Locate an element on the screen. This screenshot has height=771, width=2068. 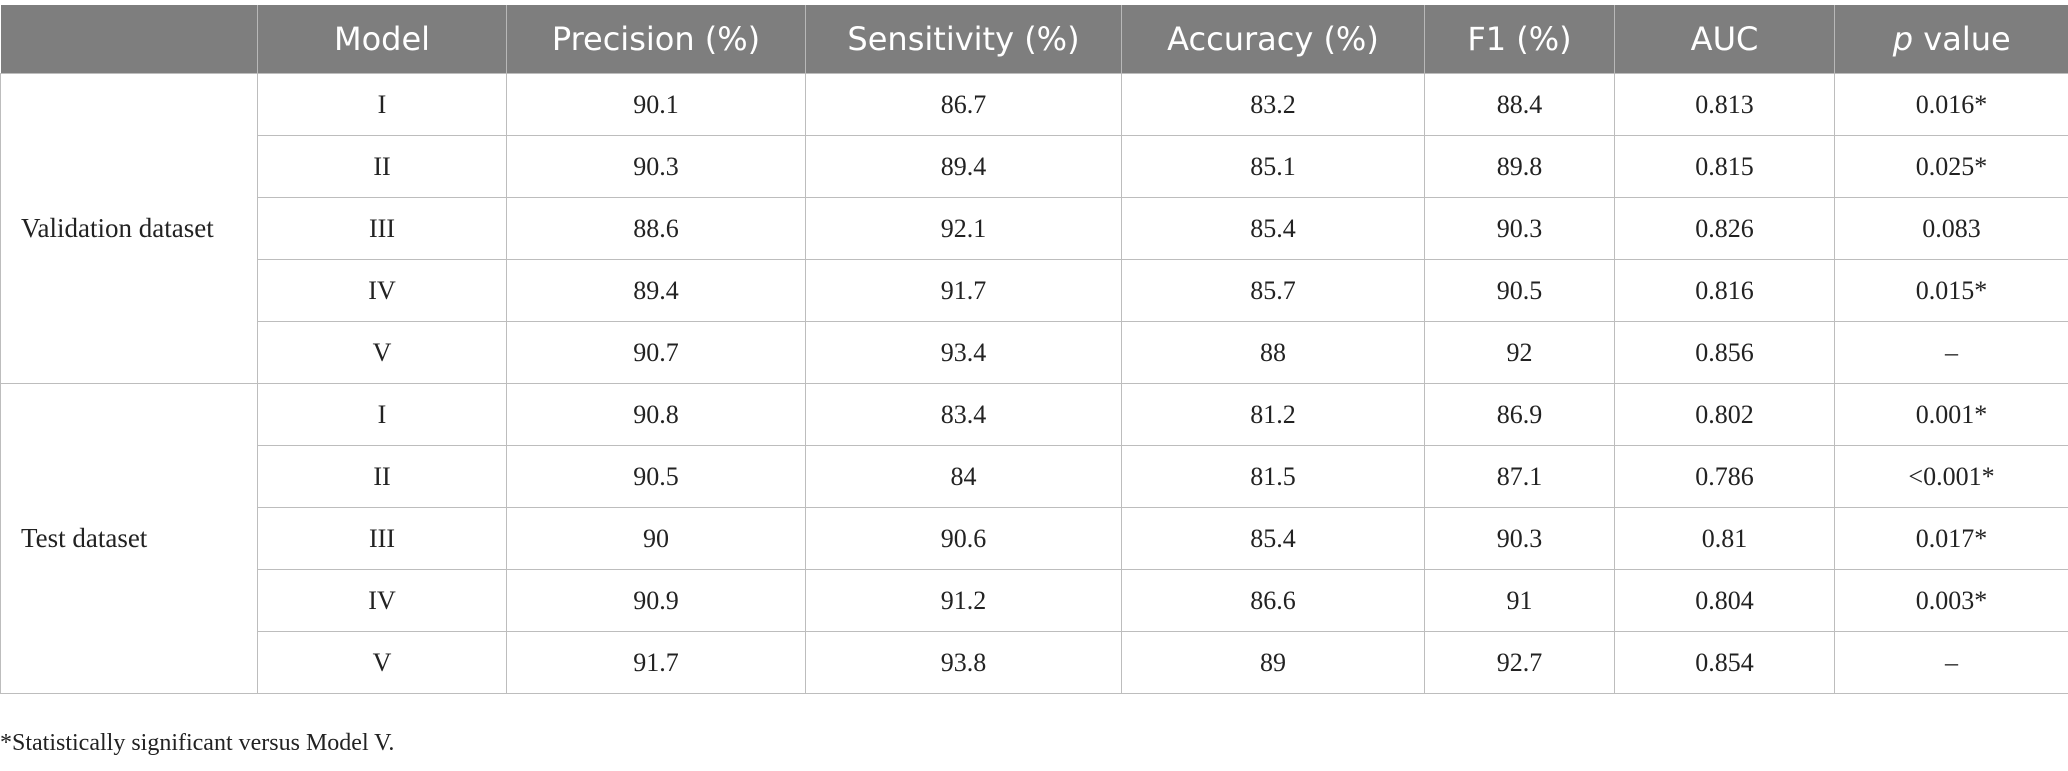
auc-cell: 0.826 is located at coordinates (1724, 228).